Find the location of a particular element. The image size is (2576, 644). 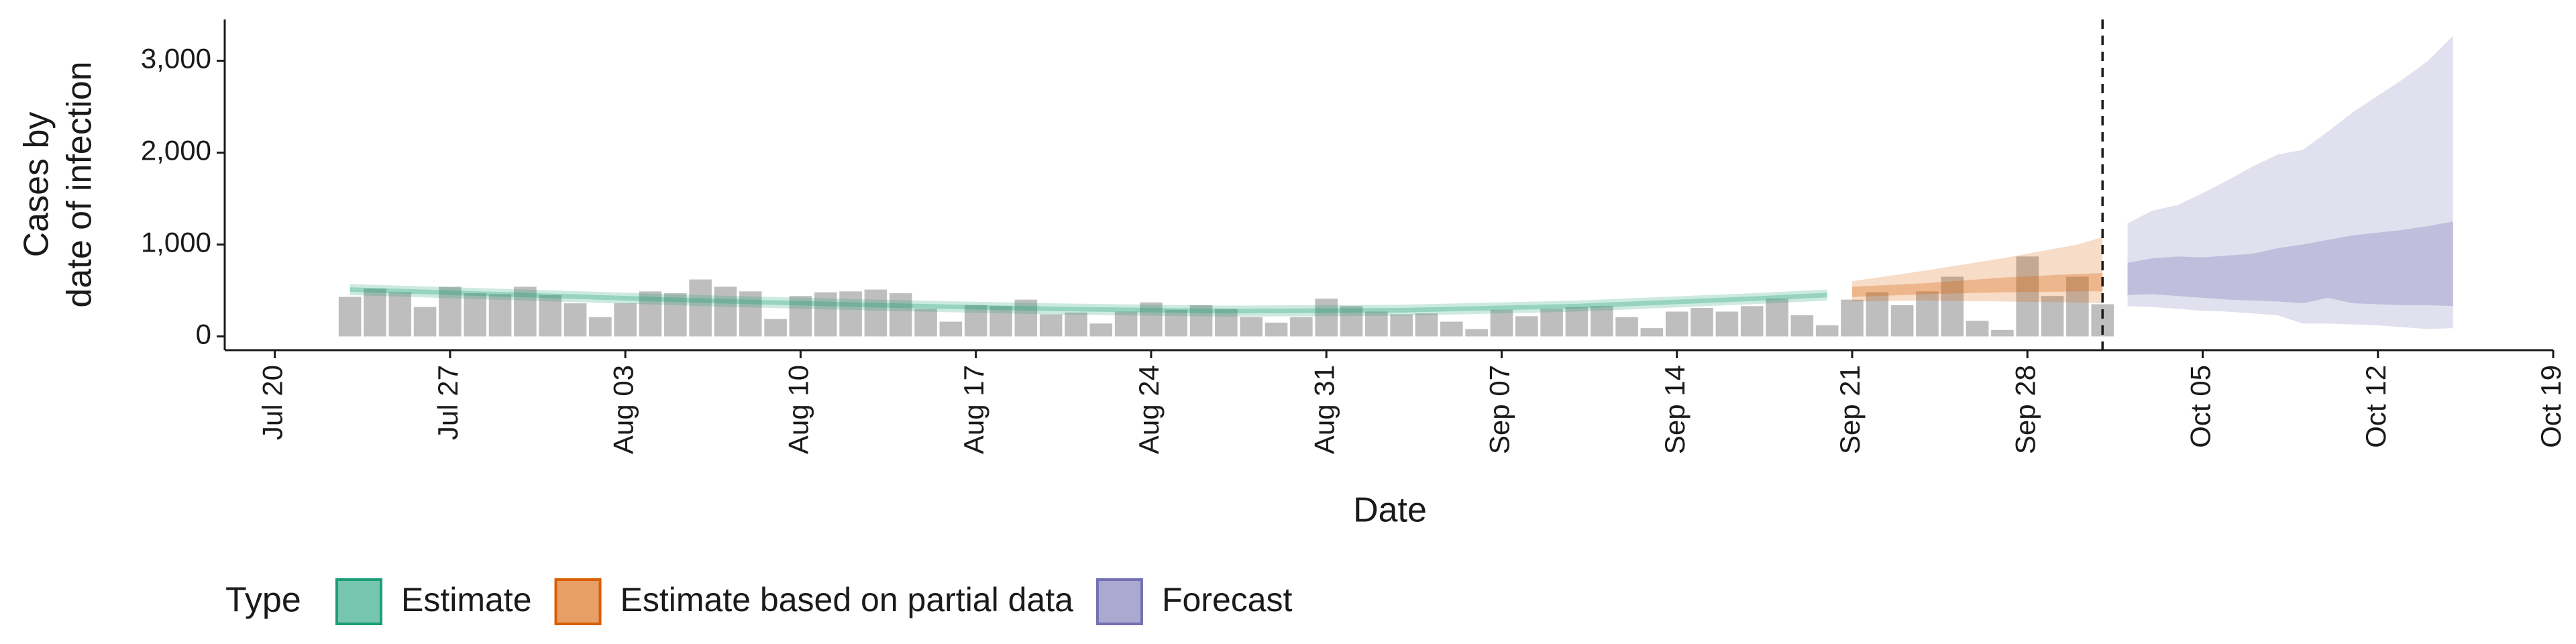

y-axis-title: Cases by is located at coordinates (36, 185).